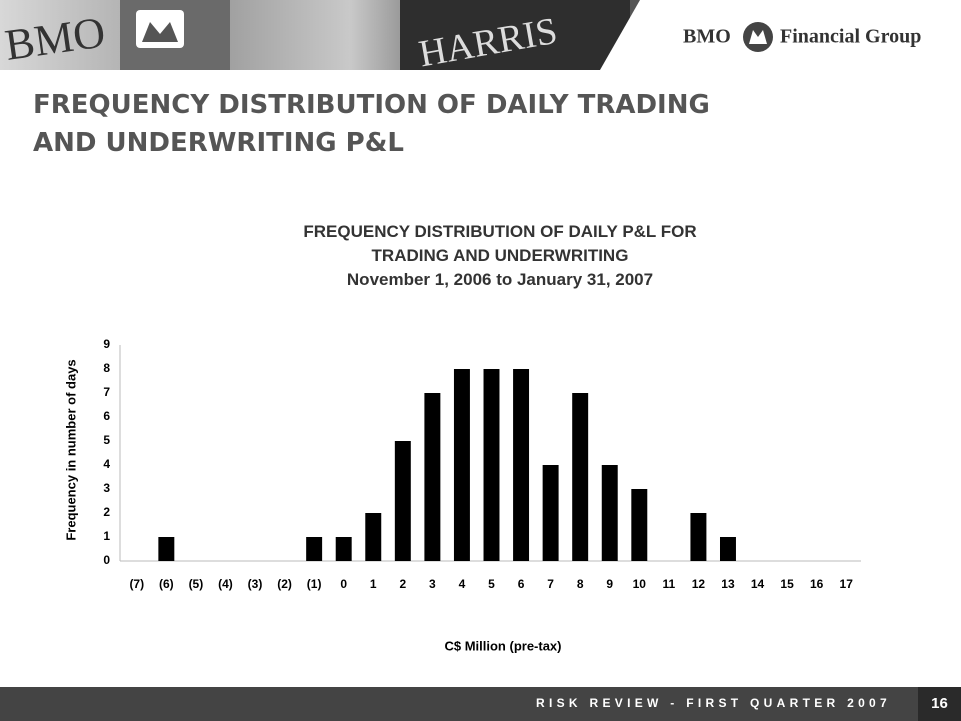 The height and width of the screenshot is (721, 961). I want to click on x-tick-label: 5, so click(491, 584).